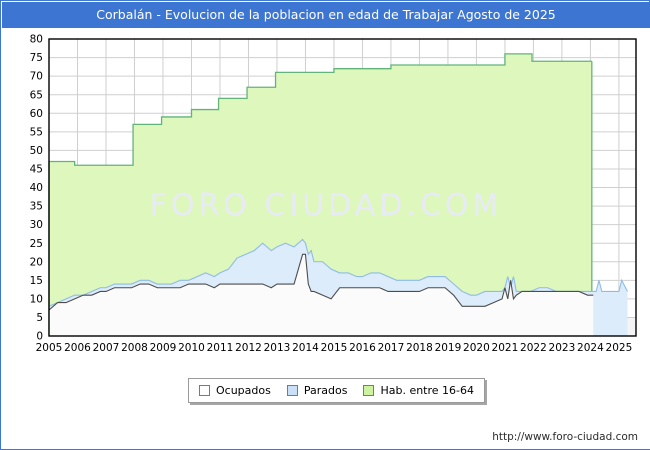  Describe the element at coordinates (533, 348) in the screenshot. I see `x-axis-tick-label: 2022` at that location.